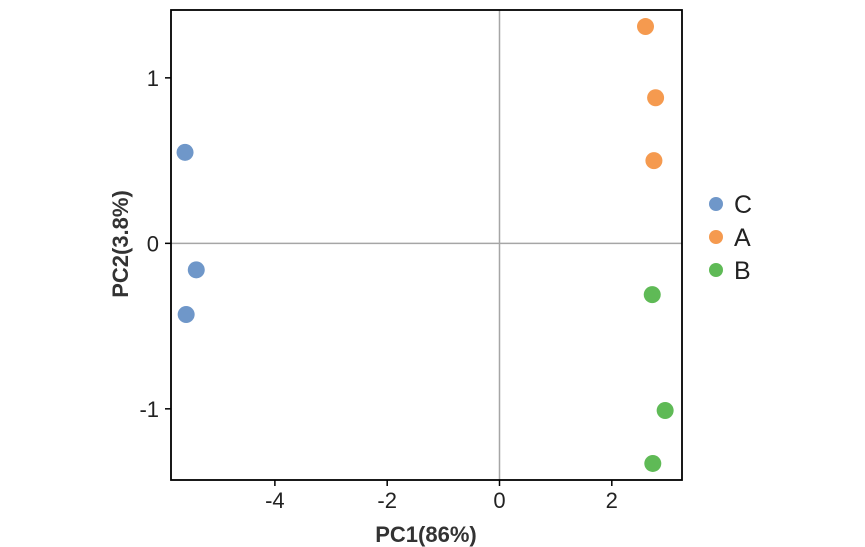 Image resolution: width=865 pixels, height=547 pixels. Describe the element at coordinates (743, 205) in the screenshot. I see `legend-label-c: C` at that location.